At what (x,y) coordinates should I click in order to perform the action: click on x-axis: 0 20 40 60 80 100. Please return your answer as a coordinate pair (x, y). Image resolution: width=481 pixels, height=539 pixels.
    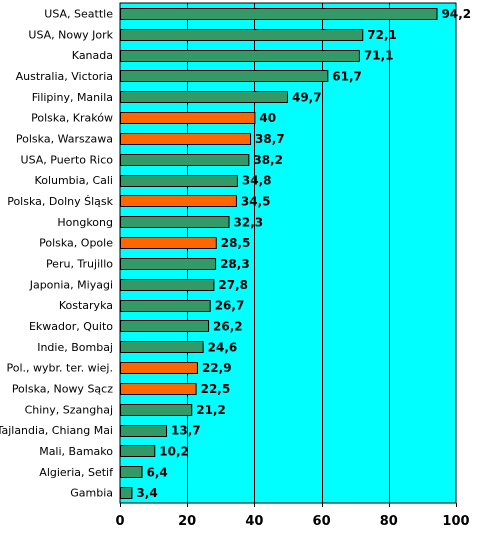
    Looking at the image, I should click on (292, 516).